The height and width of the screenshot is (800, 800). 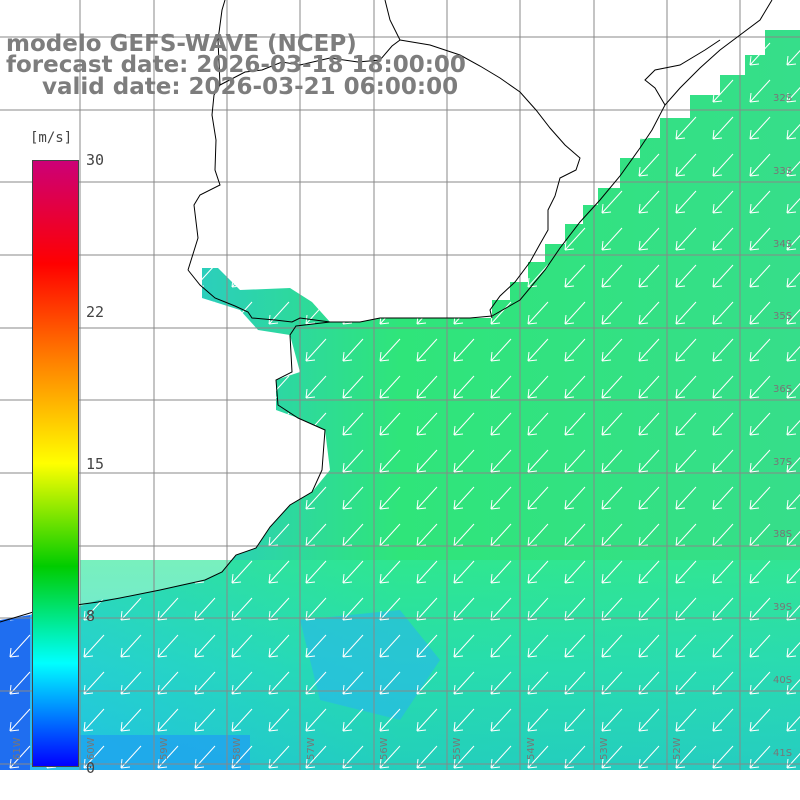 What do you see at coordinates (783, 171) in the screenshot?
I see `lat-label: 33S` at bounding box center [783, 171].